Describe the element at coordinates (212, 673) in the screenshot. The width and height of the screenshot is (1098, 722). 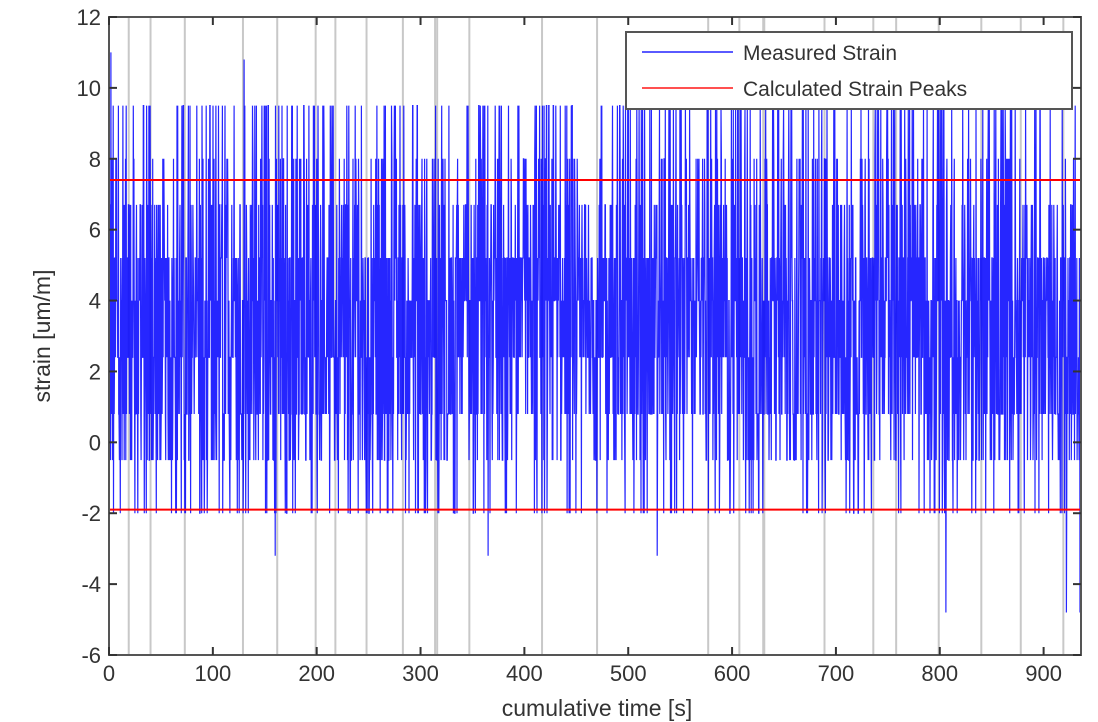
I see `x-tick-label: 100` at that location.